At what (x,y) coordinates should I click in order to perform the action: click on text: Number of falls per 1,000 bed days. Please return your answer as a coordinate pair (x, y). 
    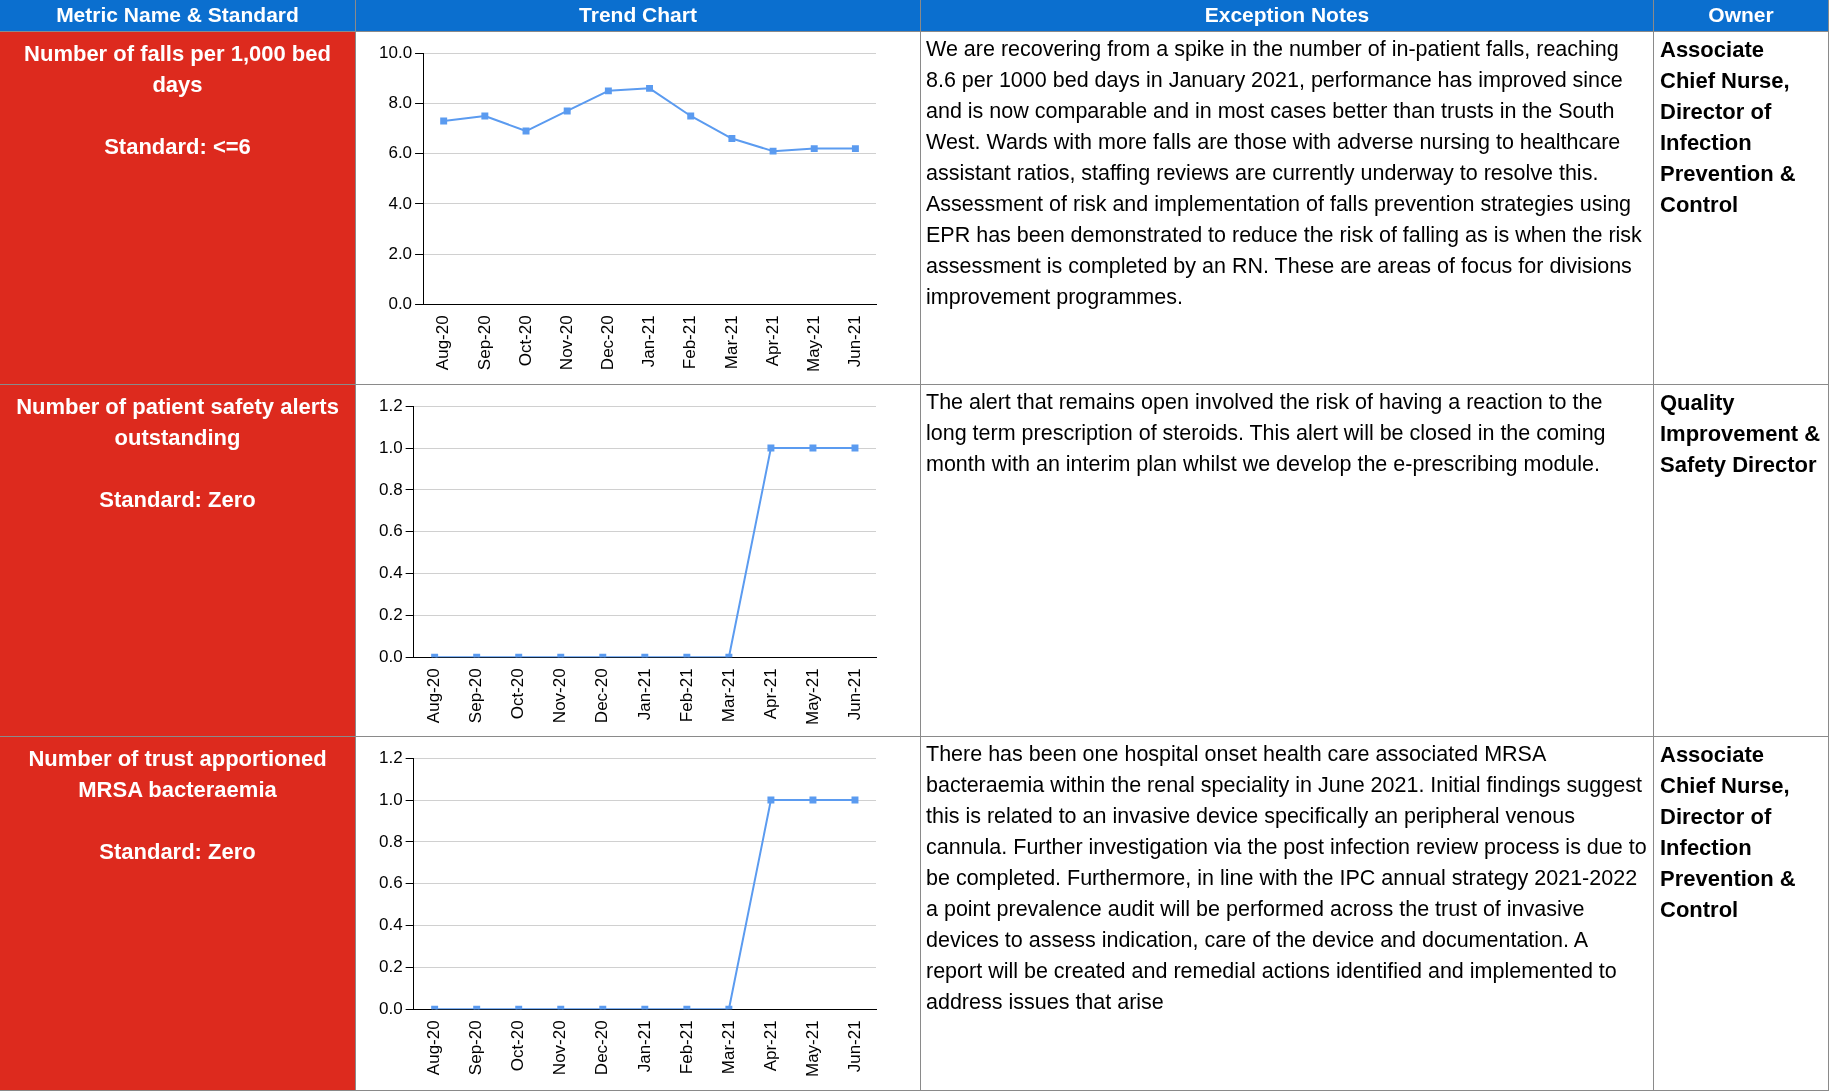
    Looking at the image, I should click on (177, 69).